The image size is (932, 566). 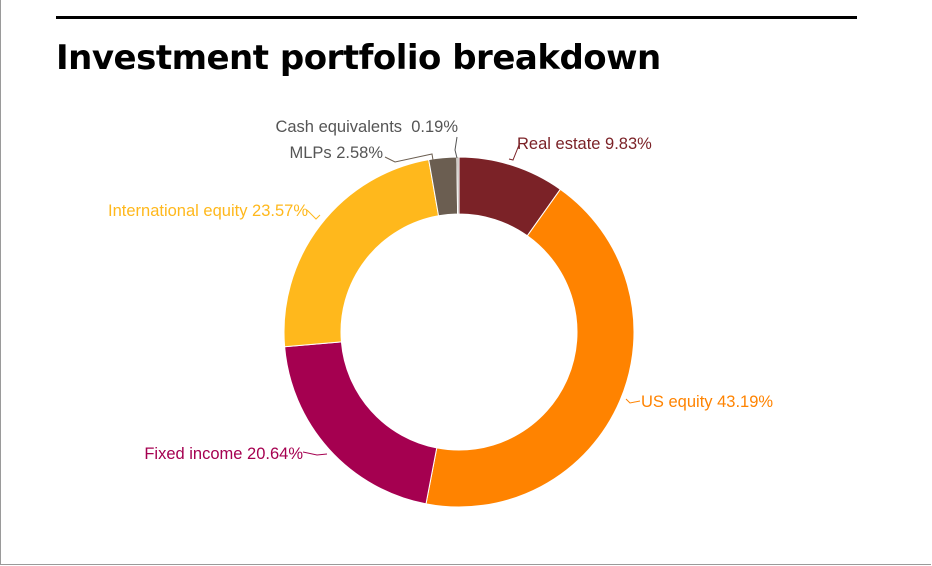 I want to click on leader-line-international-equity, so click(x=313, y=214).